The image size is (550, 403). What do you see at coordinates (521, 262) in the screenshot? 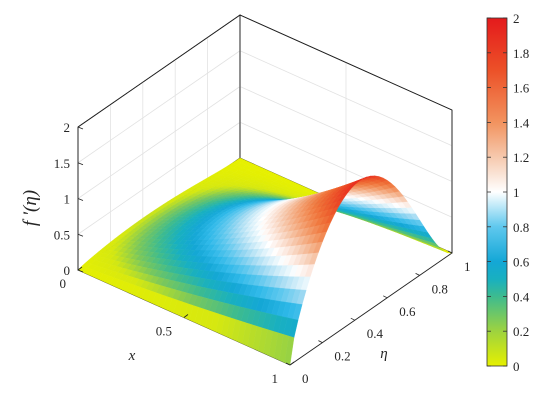
I see `colorbar-tick-label: 0.6` at bounding box center [521, 262].